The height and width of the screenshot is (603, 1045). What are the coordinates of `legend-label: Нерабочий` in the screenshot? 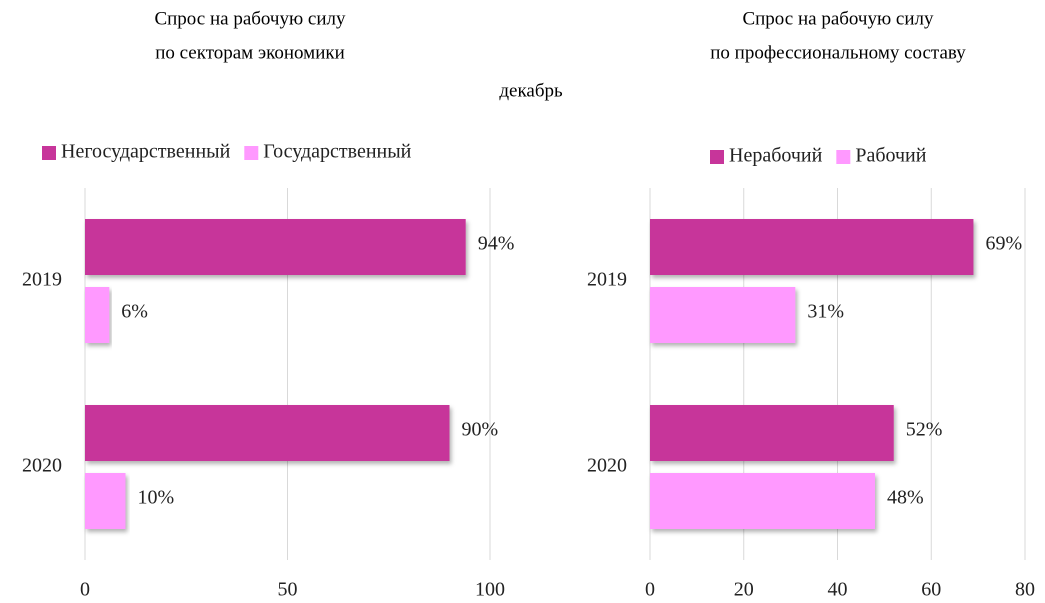 It's located at (776, 156).